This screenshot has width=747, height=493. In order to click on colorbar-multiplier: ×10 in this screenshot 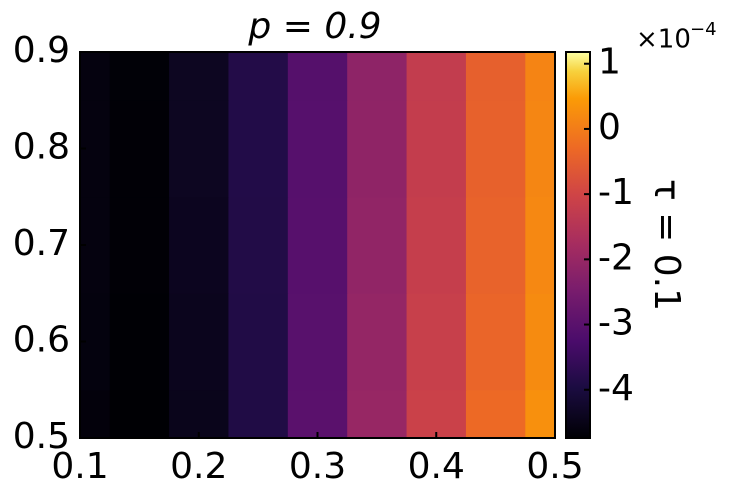, I will do `click(663, 40)`.